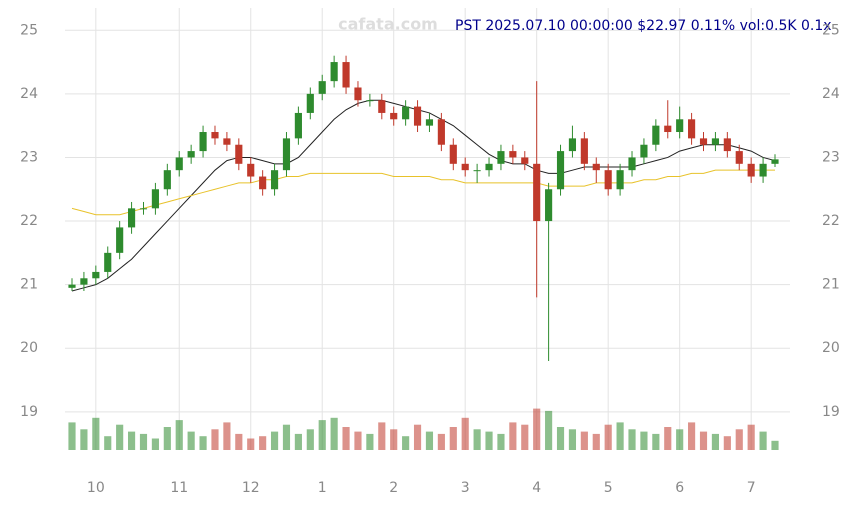  Describe the element at coordinates (831, 285) in the screenshot. I see `y-tick-label-right: 21` at that location.